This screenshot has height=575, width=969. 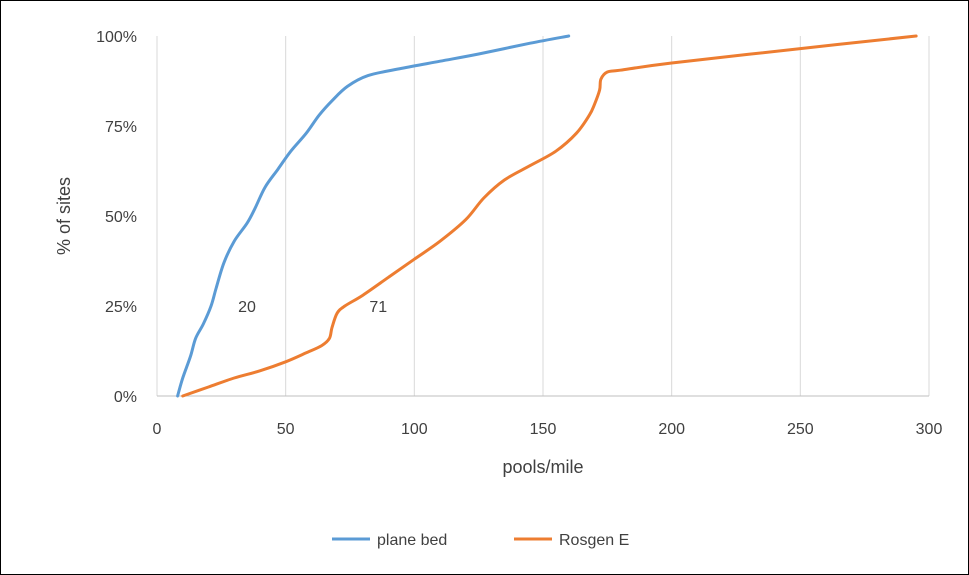 I want to click on y-tick-label: 25%, so click(x=121, y=307).